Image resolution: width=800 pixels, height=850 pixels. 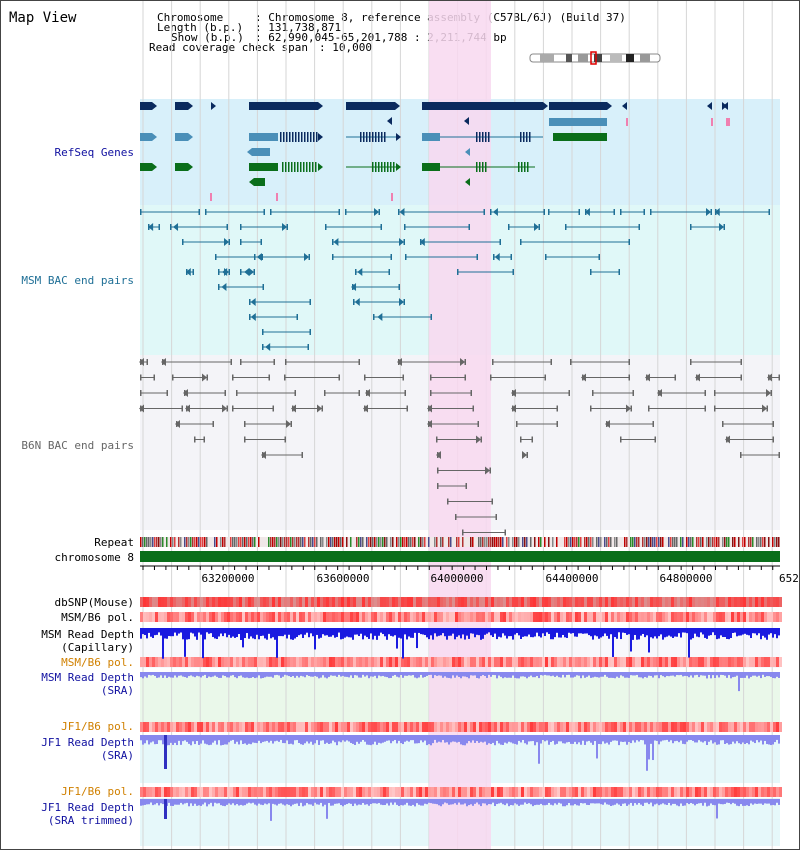 What do you see at coordinates (460, 425) in the screenshot?
I see `selected-region-highlight` at bounding box center [460, 425].